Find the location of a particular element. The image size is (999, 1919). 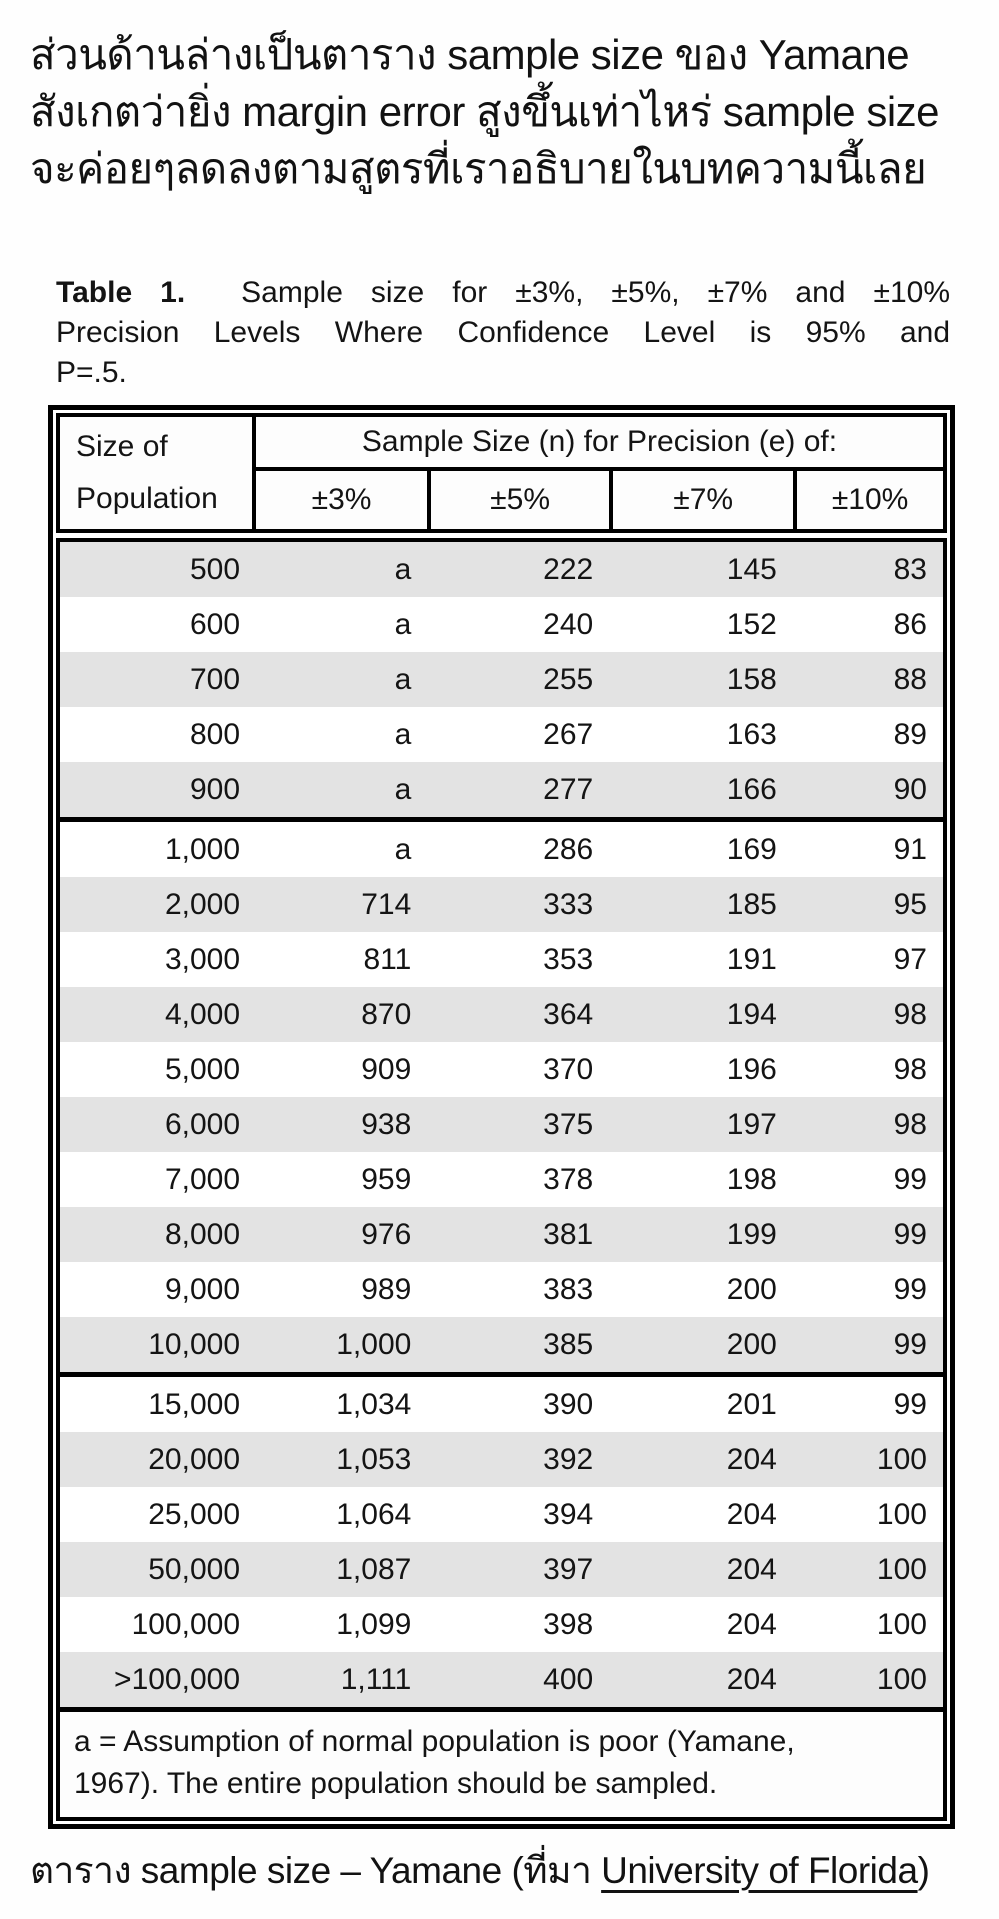

sample-size-cell: 398 is located at coordinates (568, 1624).